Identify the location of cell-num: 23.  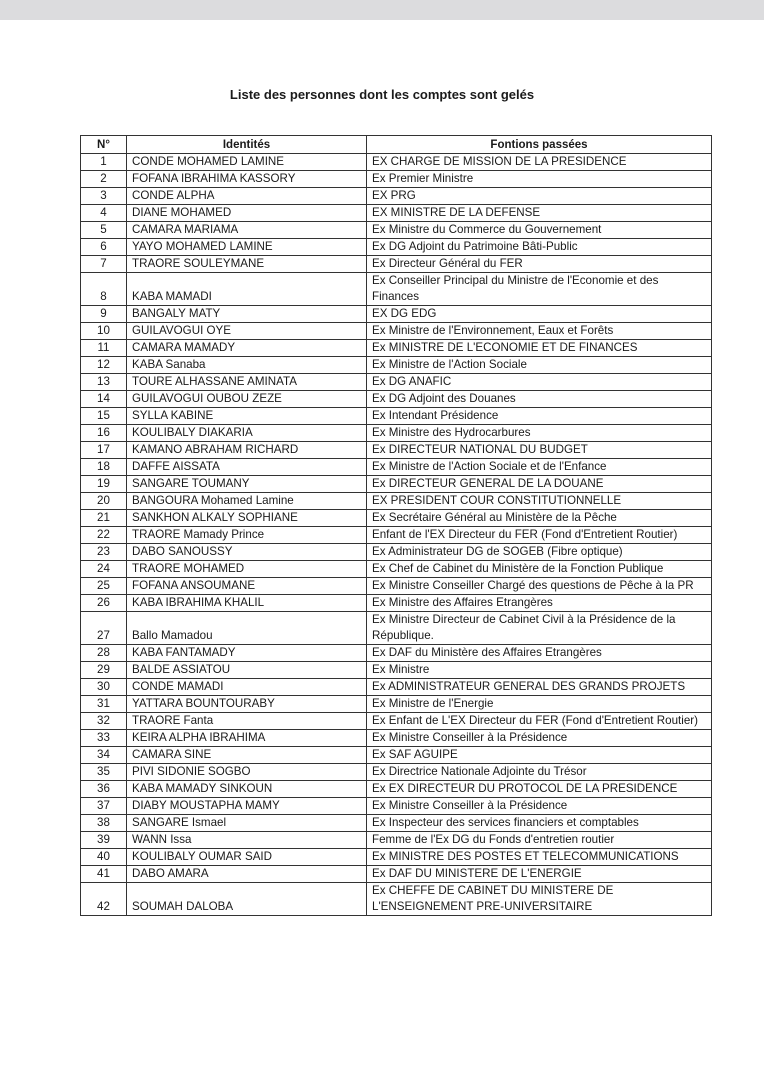
(103, 552).